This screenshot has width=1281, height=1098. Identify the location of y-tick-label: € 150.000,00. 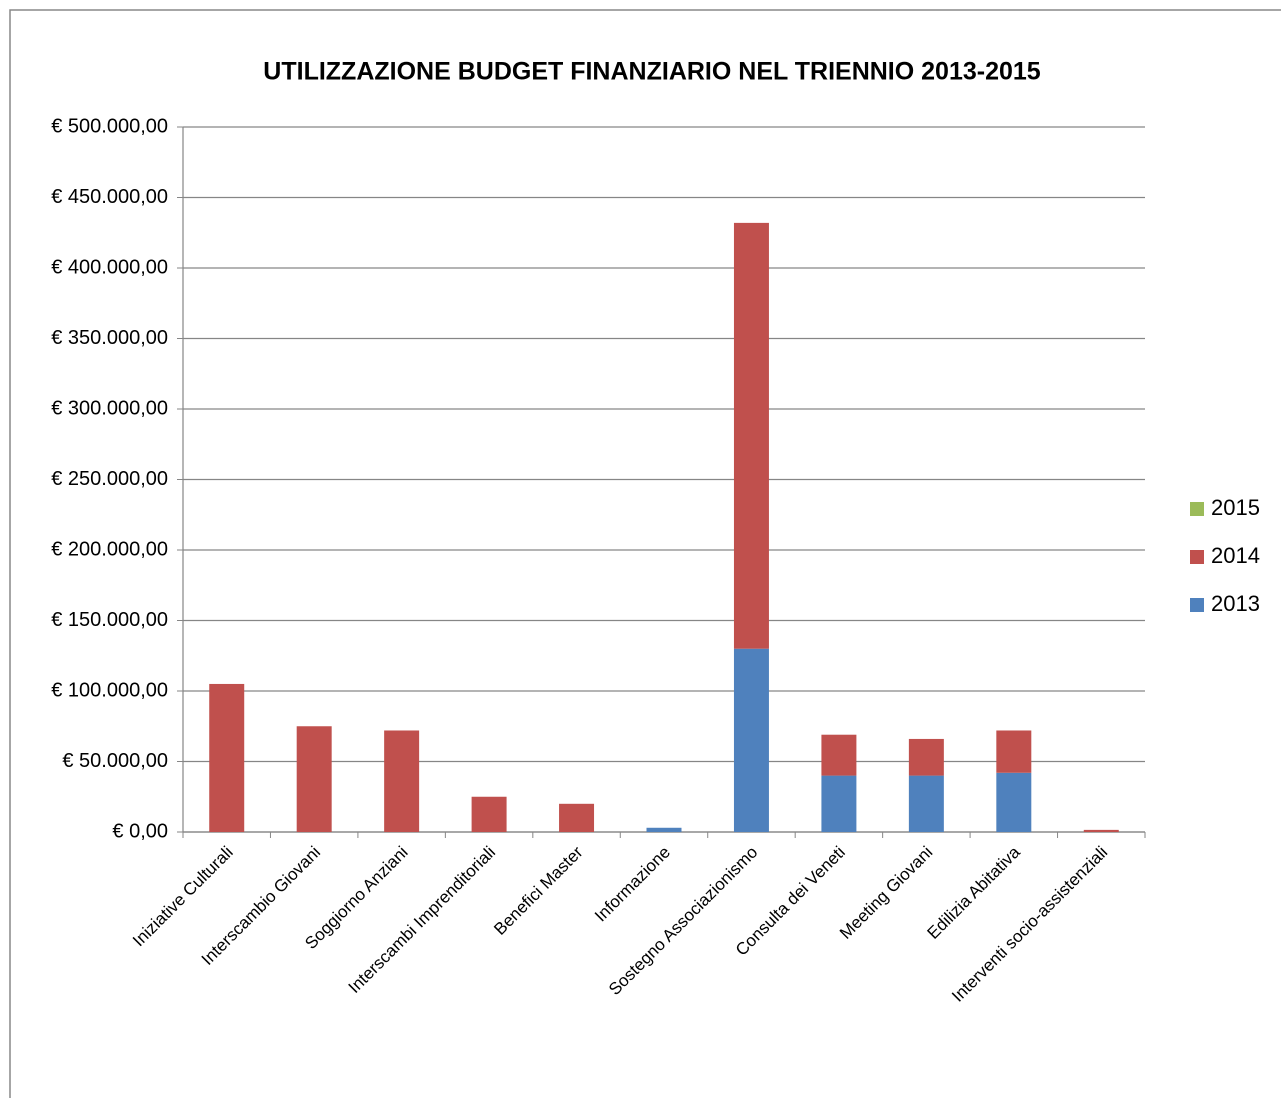
(109, 620).